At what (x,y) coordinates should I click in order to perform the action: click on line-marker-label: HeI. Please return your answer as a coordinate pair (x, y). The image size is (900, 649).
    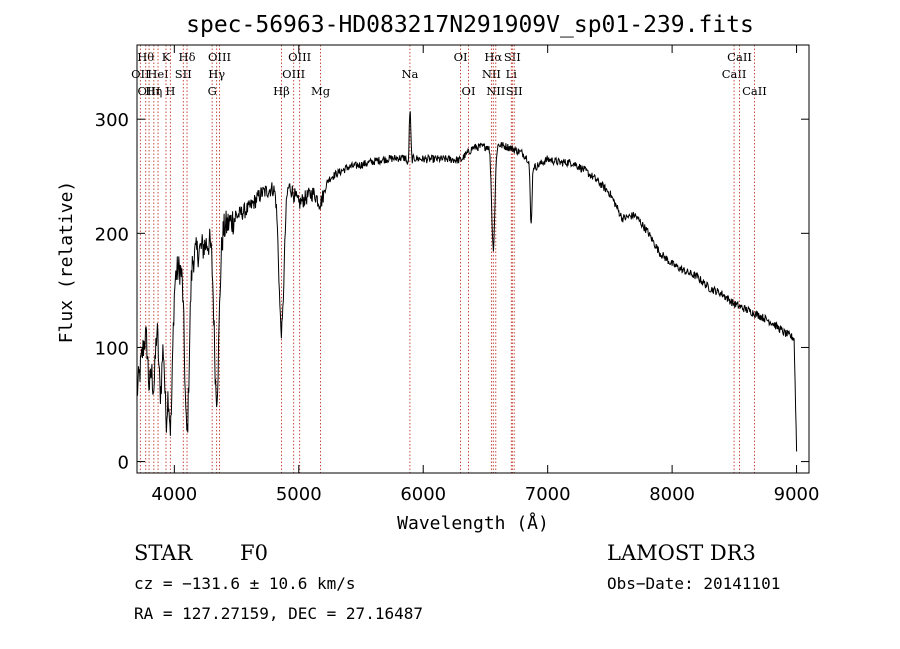
    Looking at the image, I should click on (157, 74).